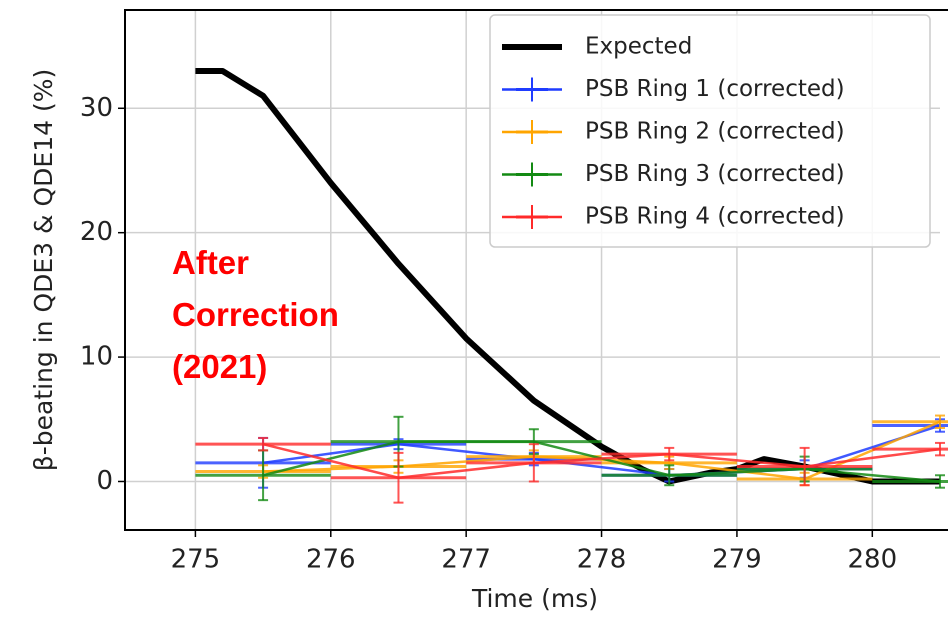 The height and width of the screenshot is (617, 948). What do you see at coordinates (737, 560) in the screenshot?
I see `x-tick-label: 279` at bounding box center [737, 560].